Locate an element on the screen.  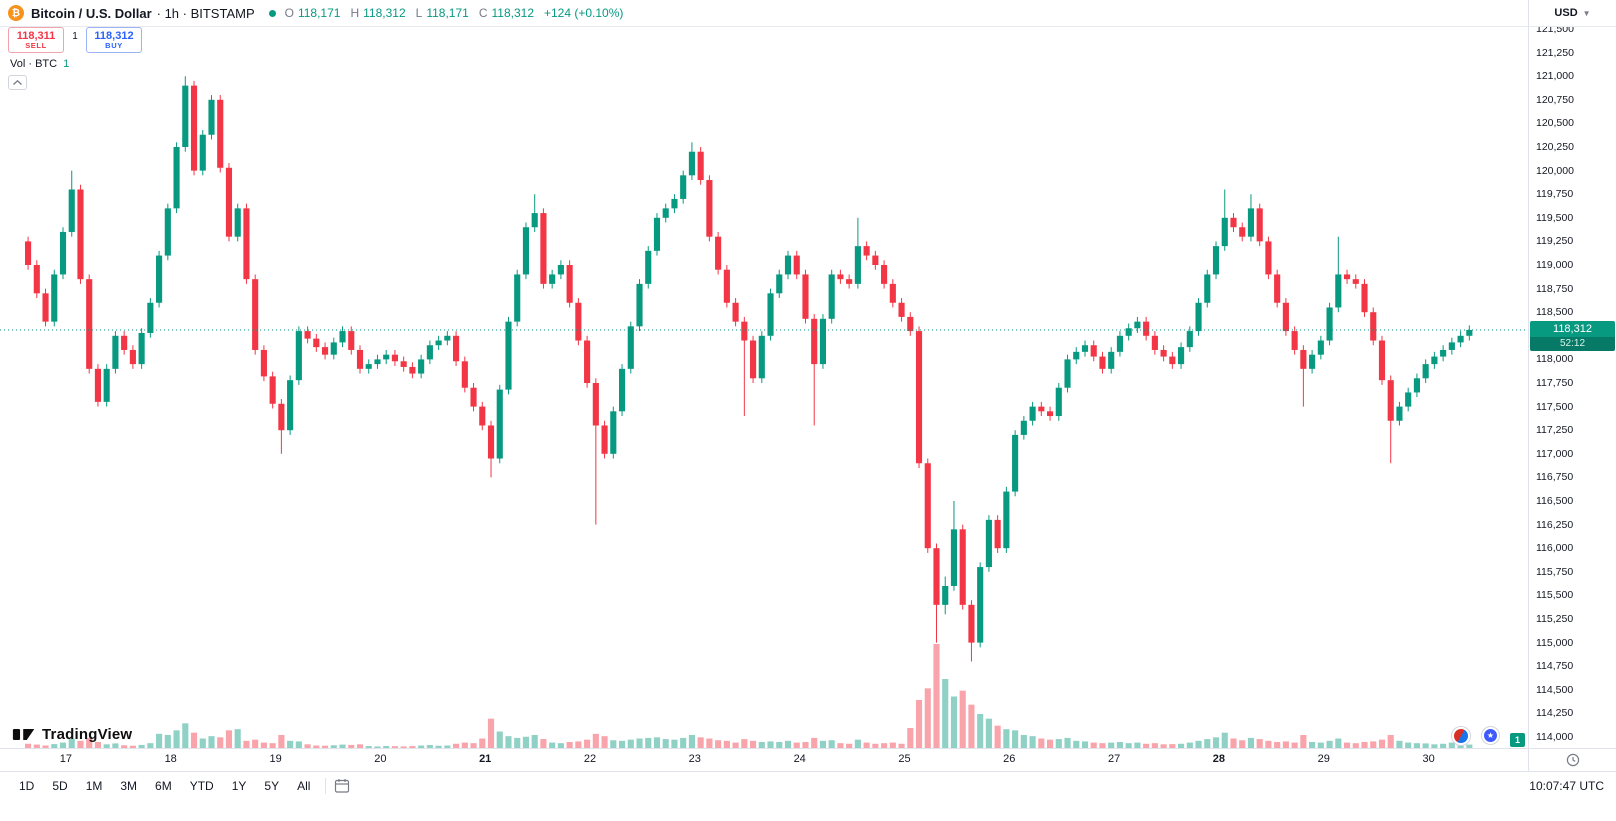
symbol-interval-exchange: · 1h · BITSTAMP is located at coordinates (205, 13).